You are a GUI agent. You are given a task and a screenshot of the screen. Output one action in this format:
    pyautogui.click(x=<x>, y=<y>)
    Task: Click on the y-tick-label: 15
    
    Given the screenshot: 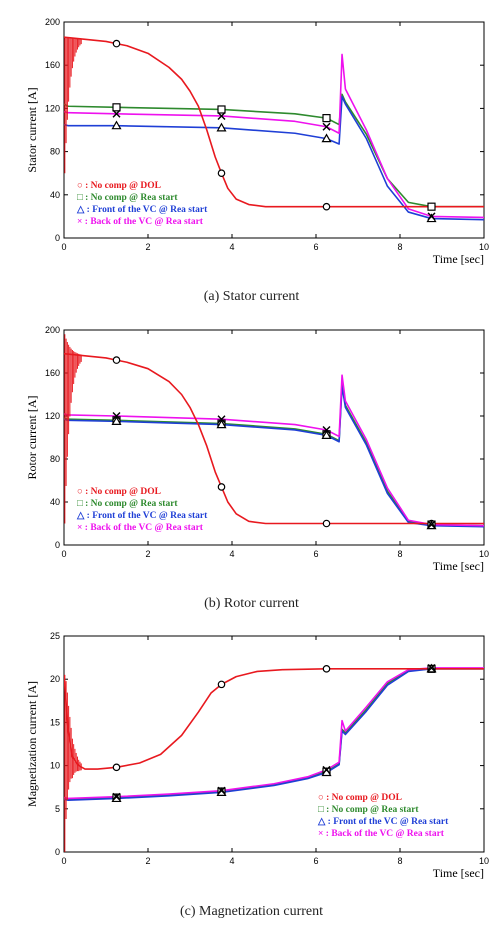 What is the action you would take?
    pyautogui.click(x=55, y=722)
    